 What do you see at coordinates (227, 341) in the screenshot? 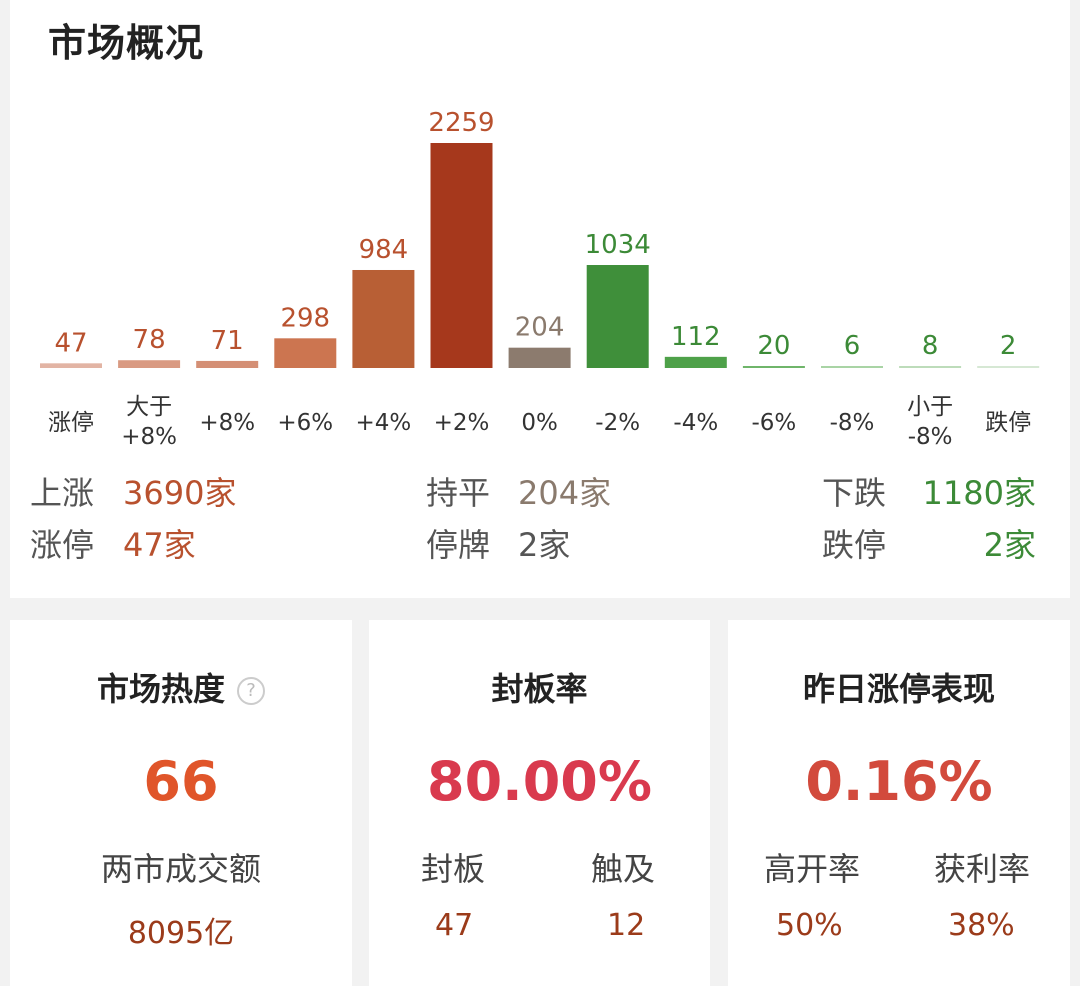
I see `bar-value-label-2: 71` at bounding box center [227, 341].